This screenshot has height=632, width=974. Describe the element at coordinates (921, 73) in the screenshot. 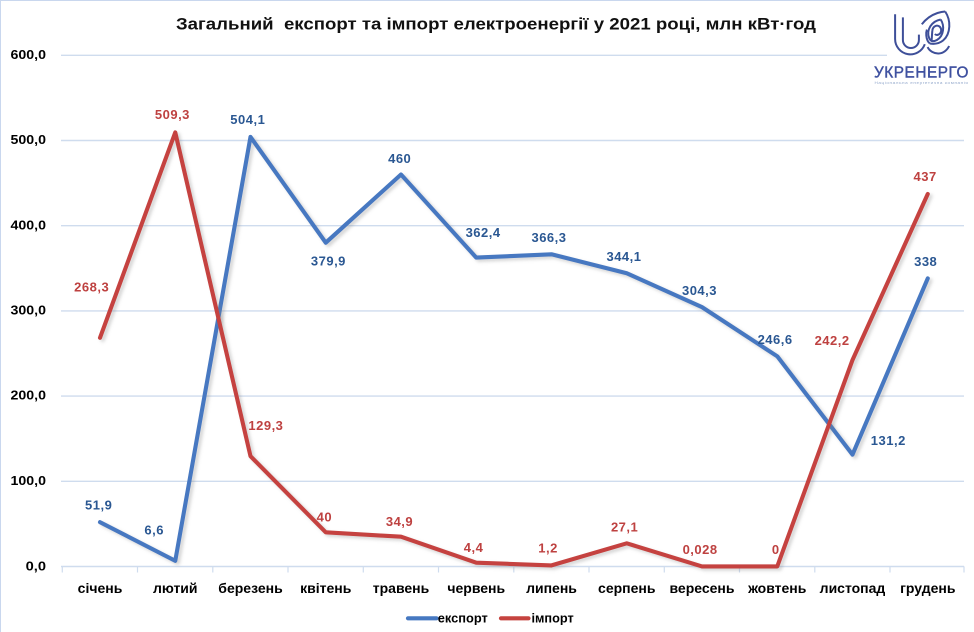

I see `svg-text: УКРЕНЕРГО` at that location.